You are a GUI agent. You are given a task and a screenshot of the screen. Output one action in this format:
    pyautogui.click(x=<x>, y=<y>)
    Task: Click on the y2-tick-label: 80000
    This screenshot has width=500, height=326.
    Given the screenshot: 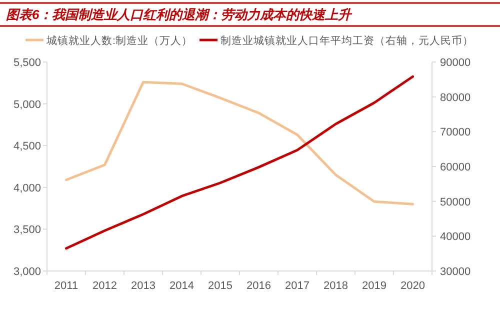 What is the action you would take?
    pyautogui.click(x=455, y=98)
    